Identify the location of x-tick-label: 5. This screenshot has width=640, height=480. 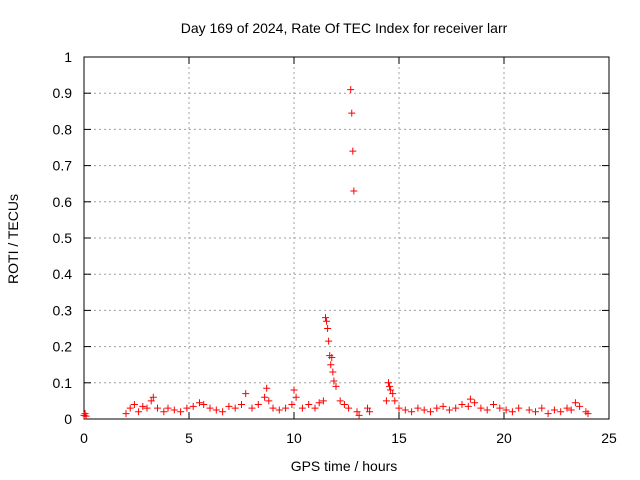
(189, 438).